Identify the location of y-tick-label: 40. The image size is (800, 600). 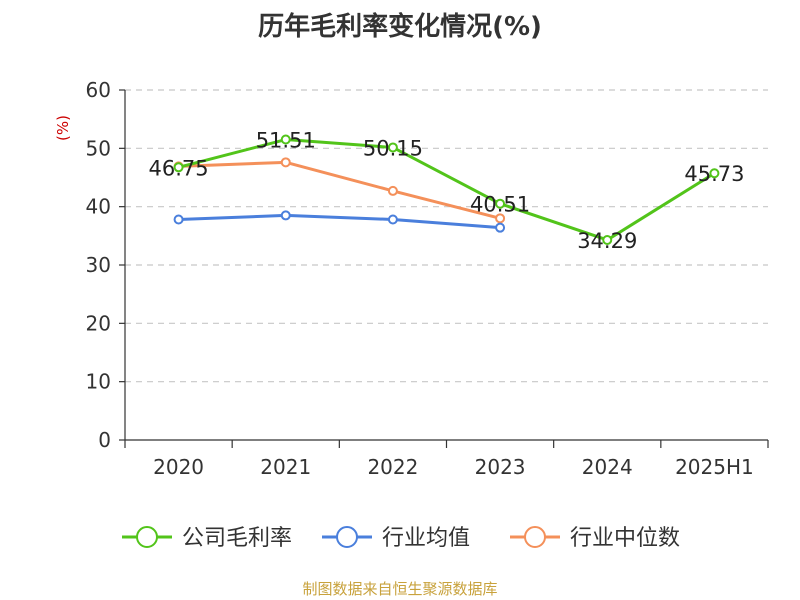
(98, 207).